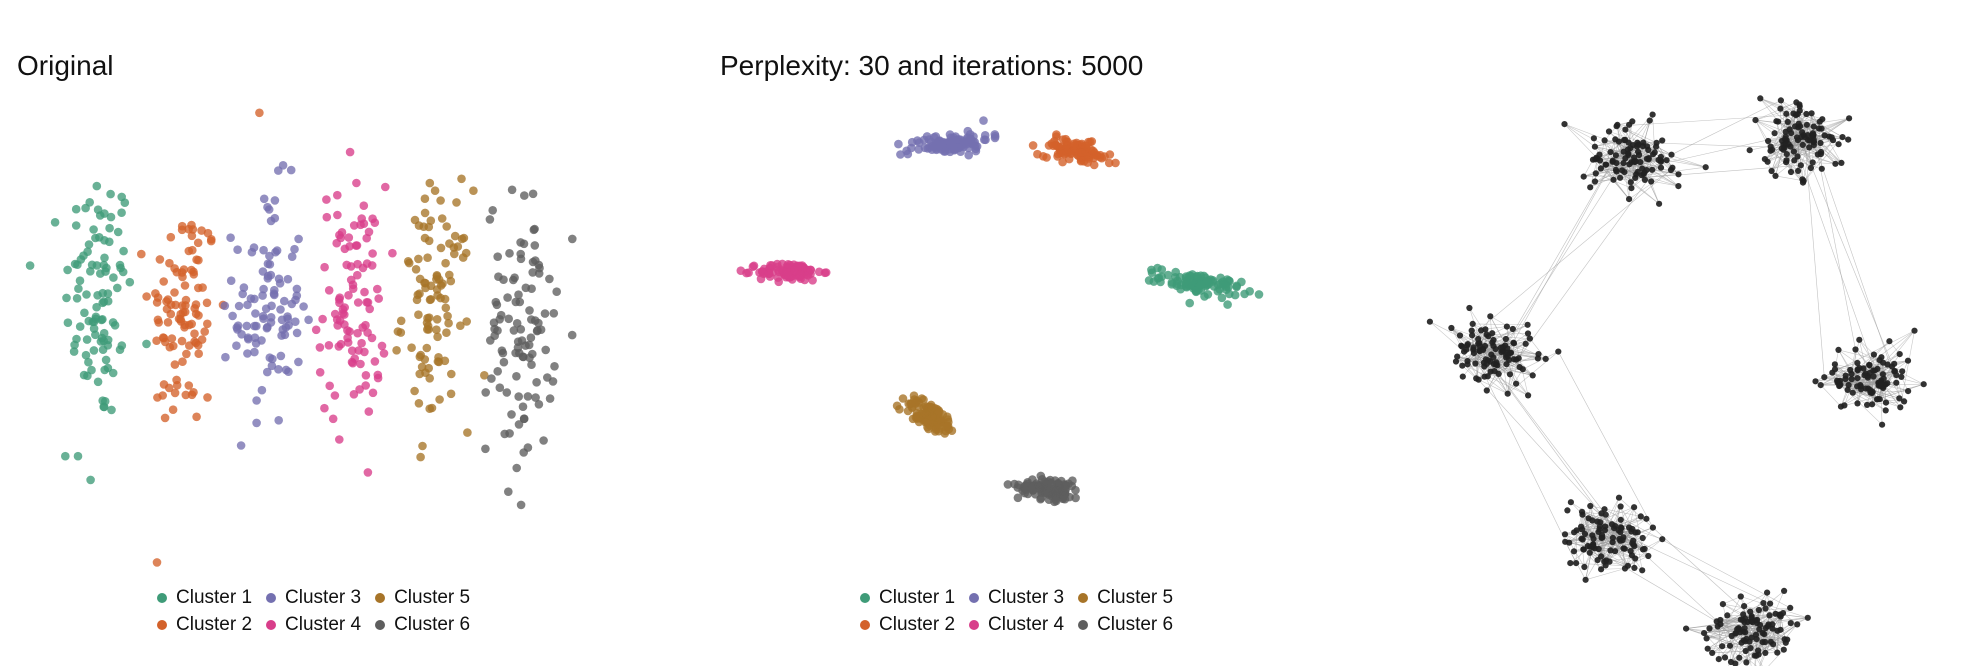  I want to click on legend-item-cluster-5: Cluster 5, so click(422, 597).